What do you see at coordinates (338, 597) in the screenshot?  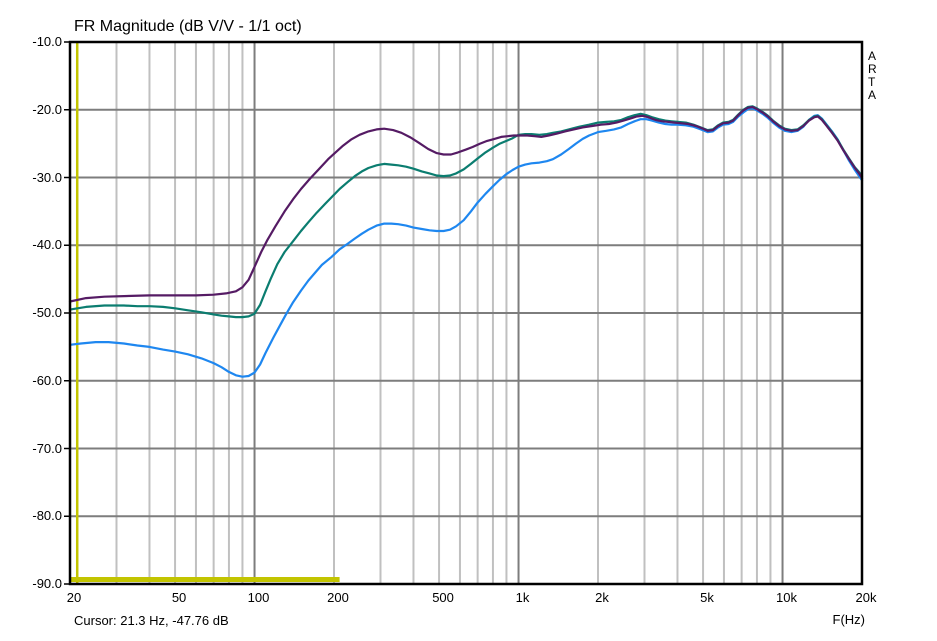 I see `x-tick-label: 200` at bounding box center [338, 597].